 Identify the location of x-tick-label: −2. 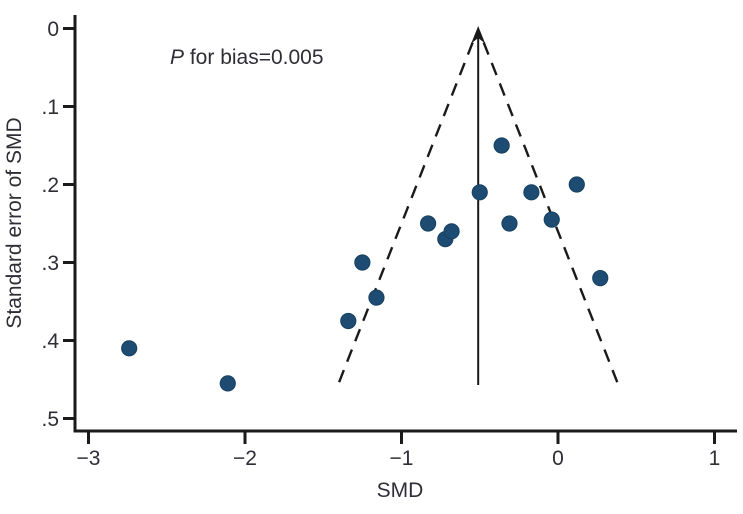
(245, 458).